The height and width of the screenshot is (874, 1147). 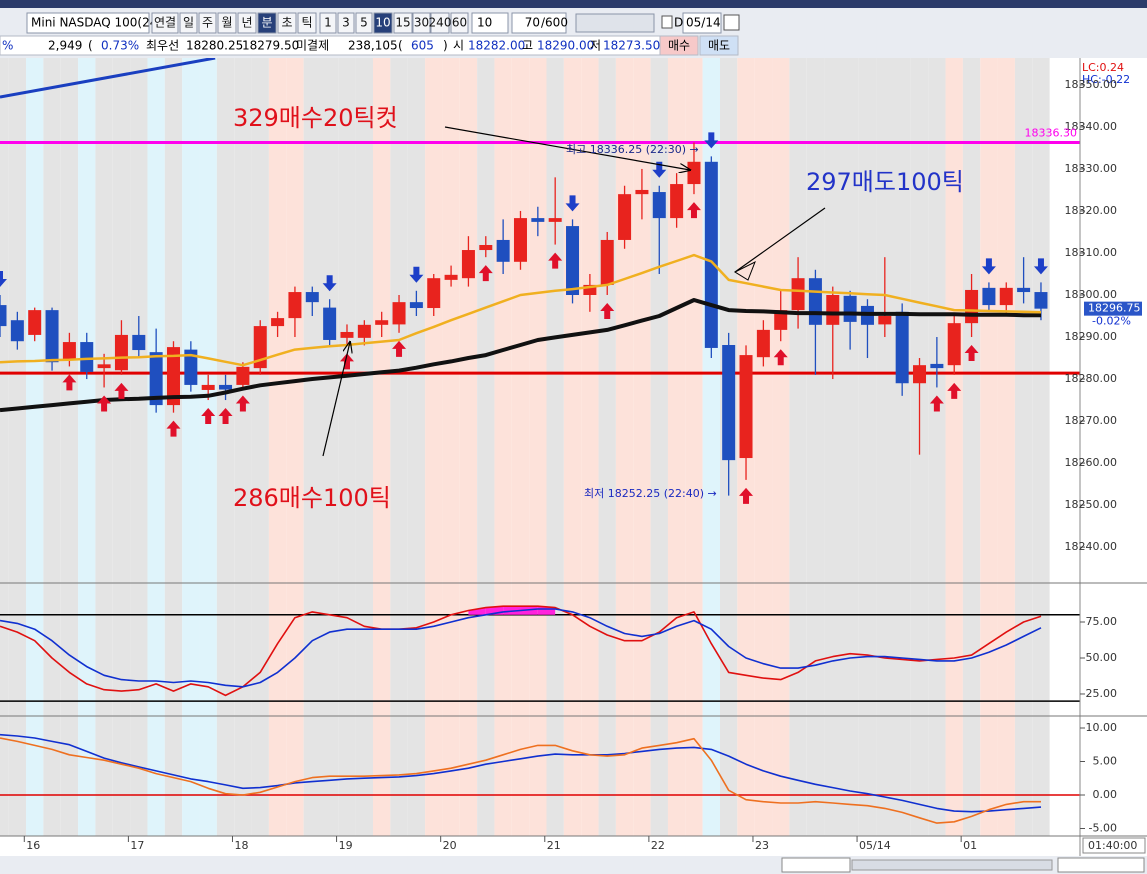 I want to click on symbol-box, so click(x=88, y=23).